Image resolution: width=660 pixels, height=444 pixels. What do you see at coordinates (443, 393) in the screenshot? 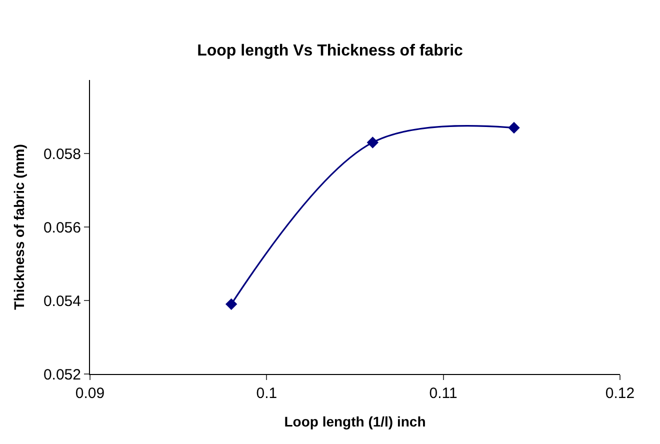
I see `x-tick-label: 0.11` at bounding box center [443, 393].